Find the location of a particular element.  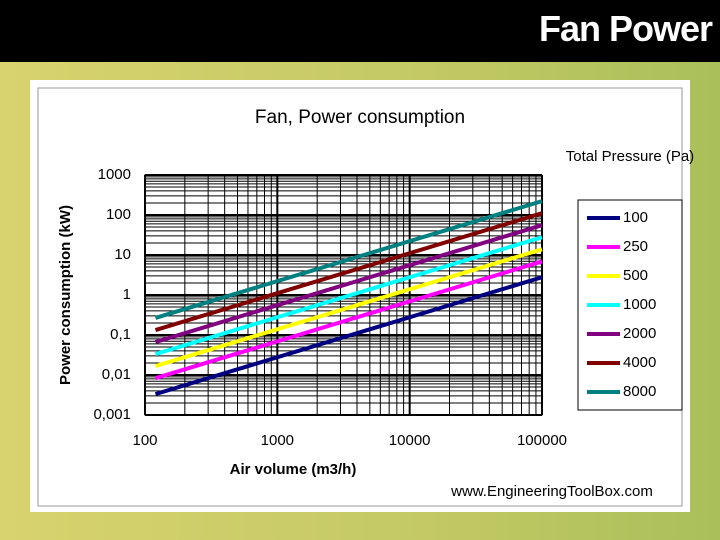

x-axis-label: Air volume (m3/h) is located at coordinates (293, 469).